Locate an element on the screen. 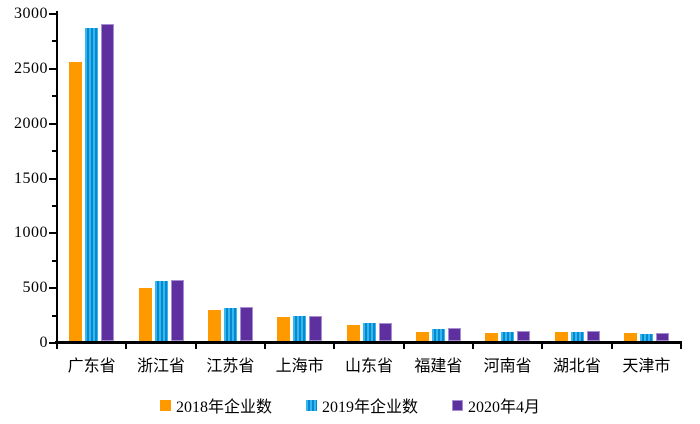 This screenshot has width=700, height=424. bar-2019年企业数-湖北省 is located at coordinates (577, 336).